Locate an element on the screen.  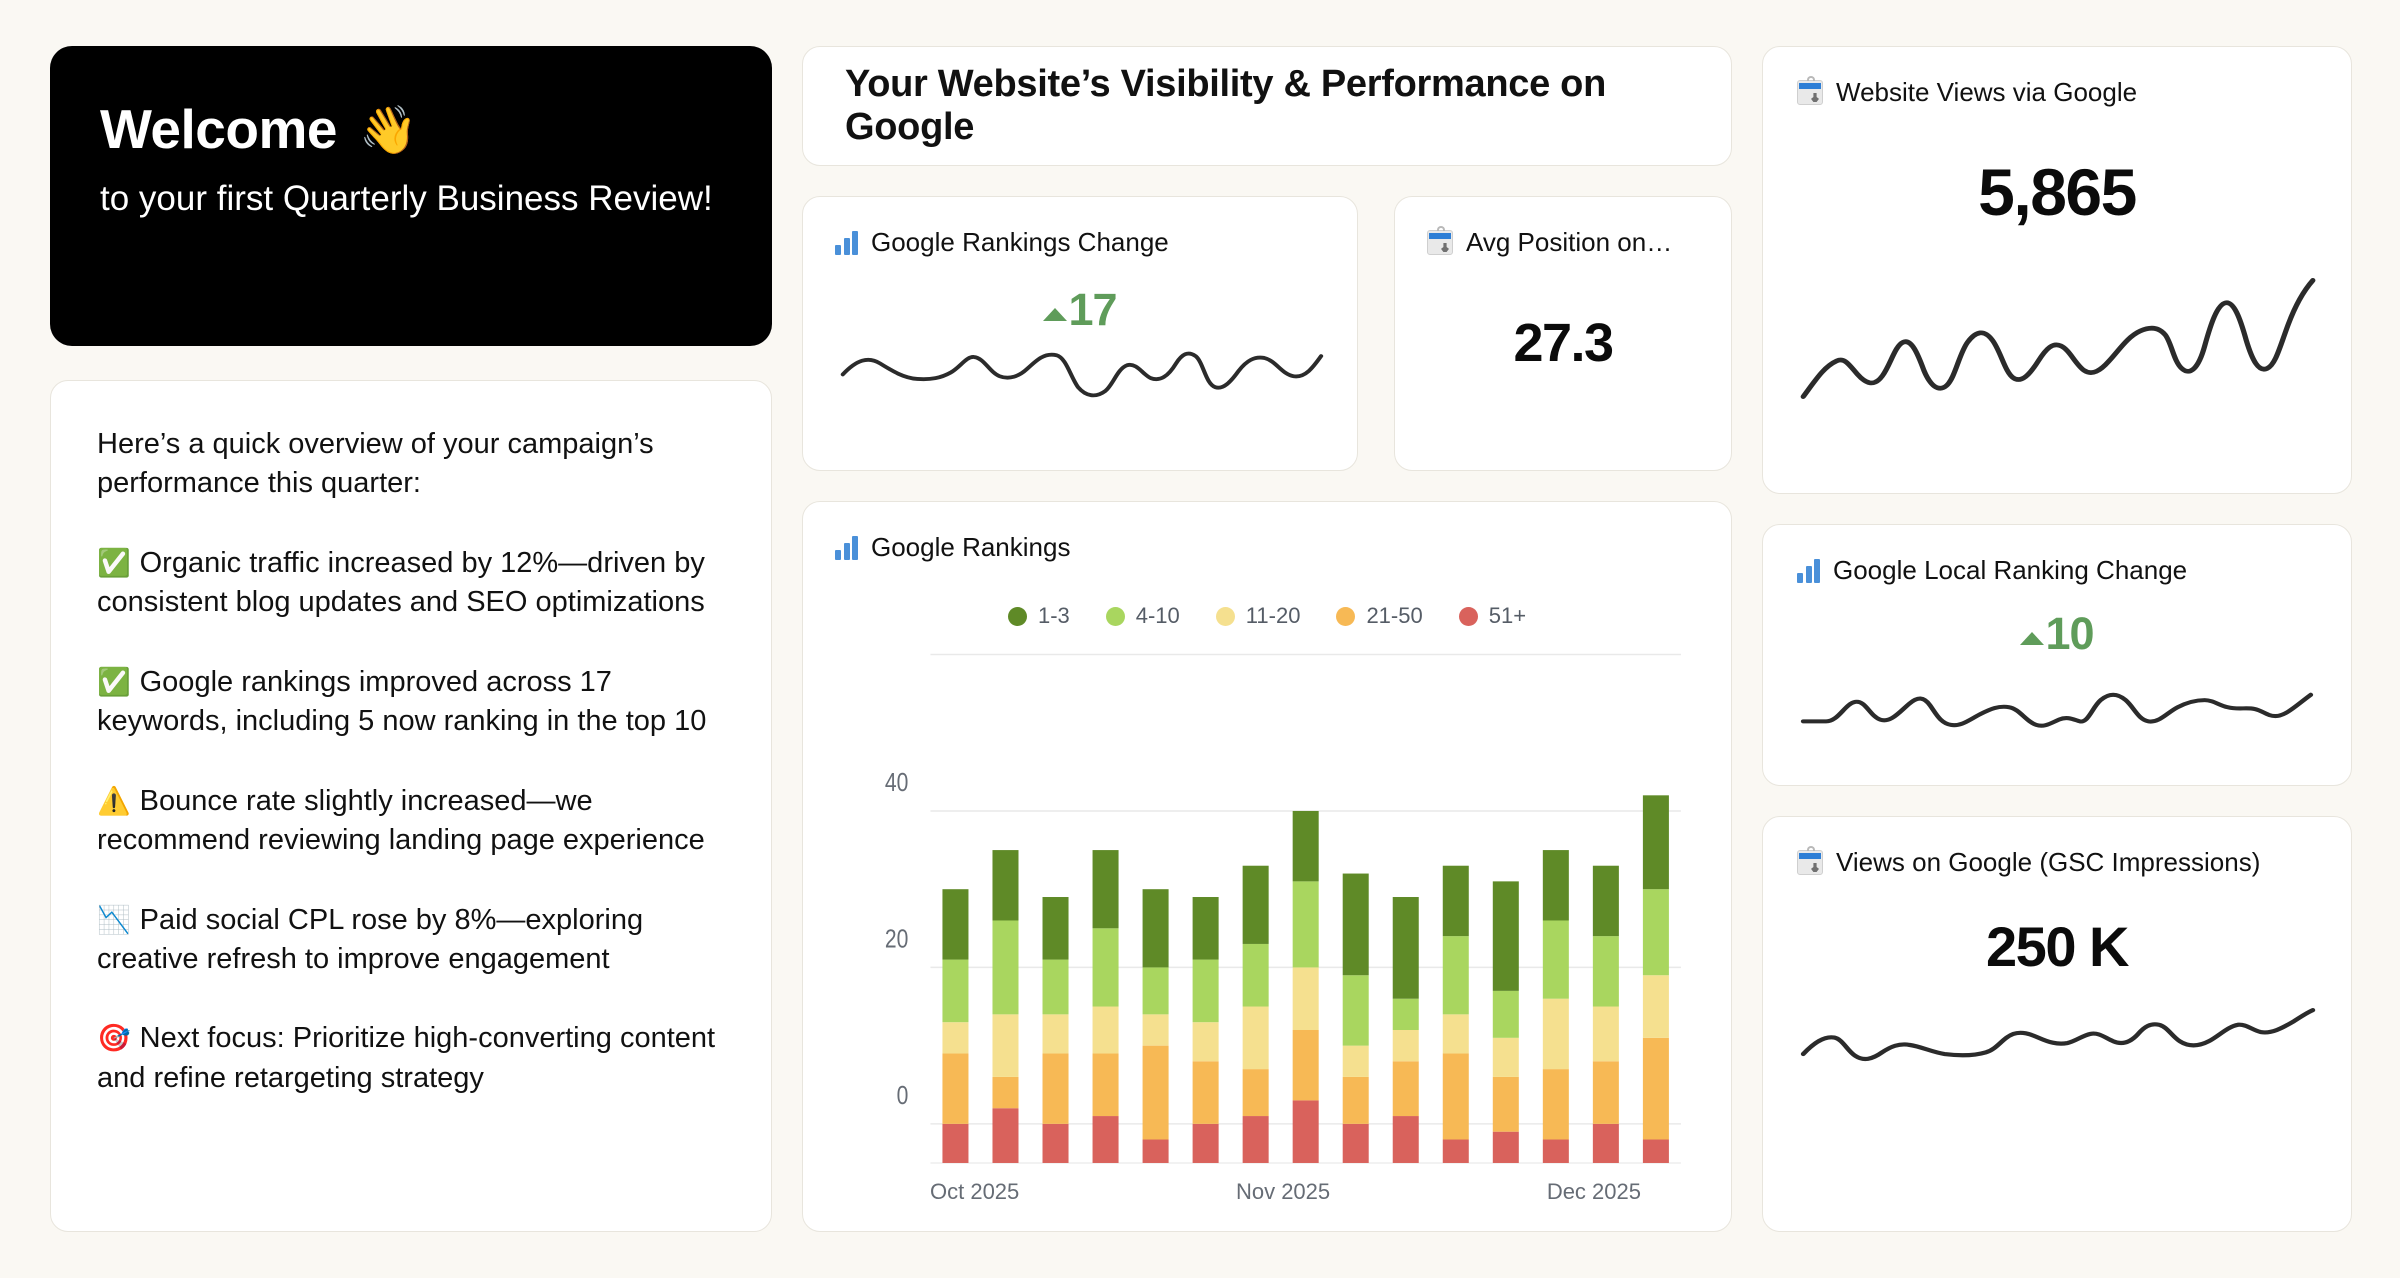
card-header: Views on Google (GSC Impressions) is located at coordinates (2057, 862).